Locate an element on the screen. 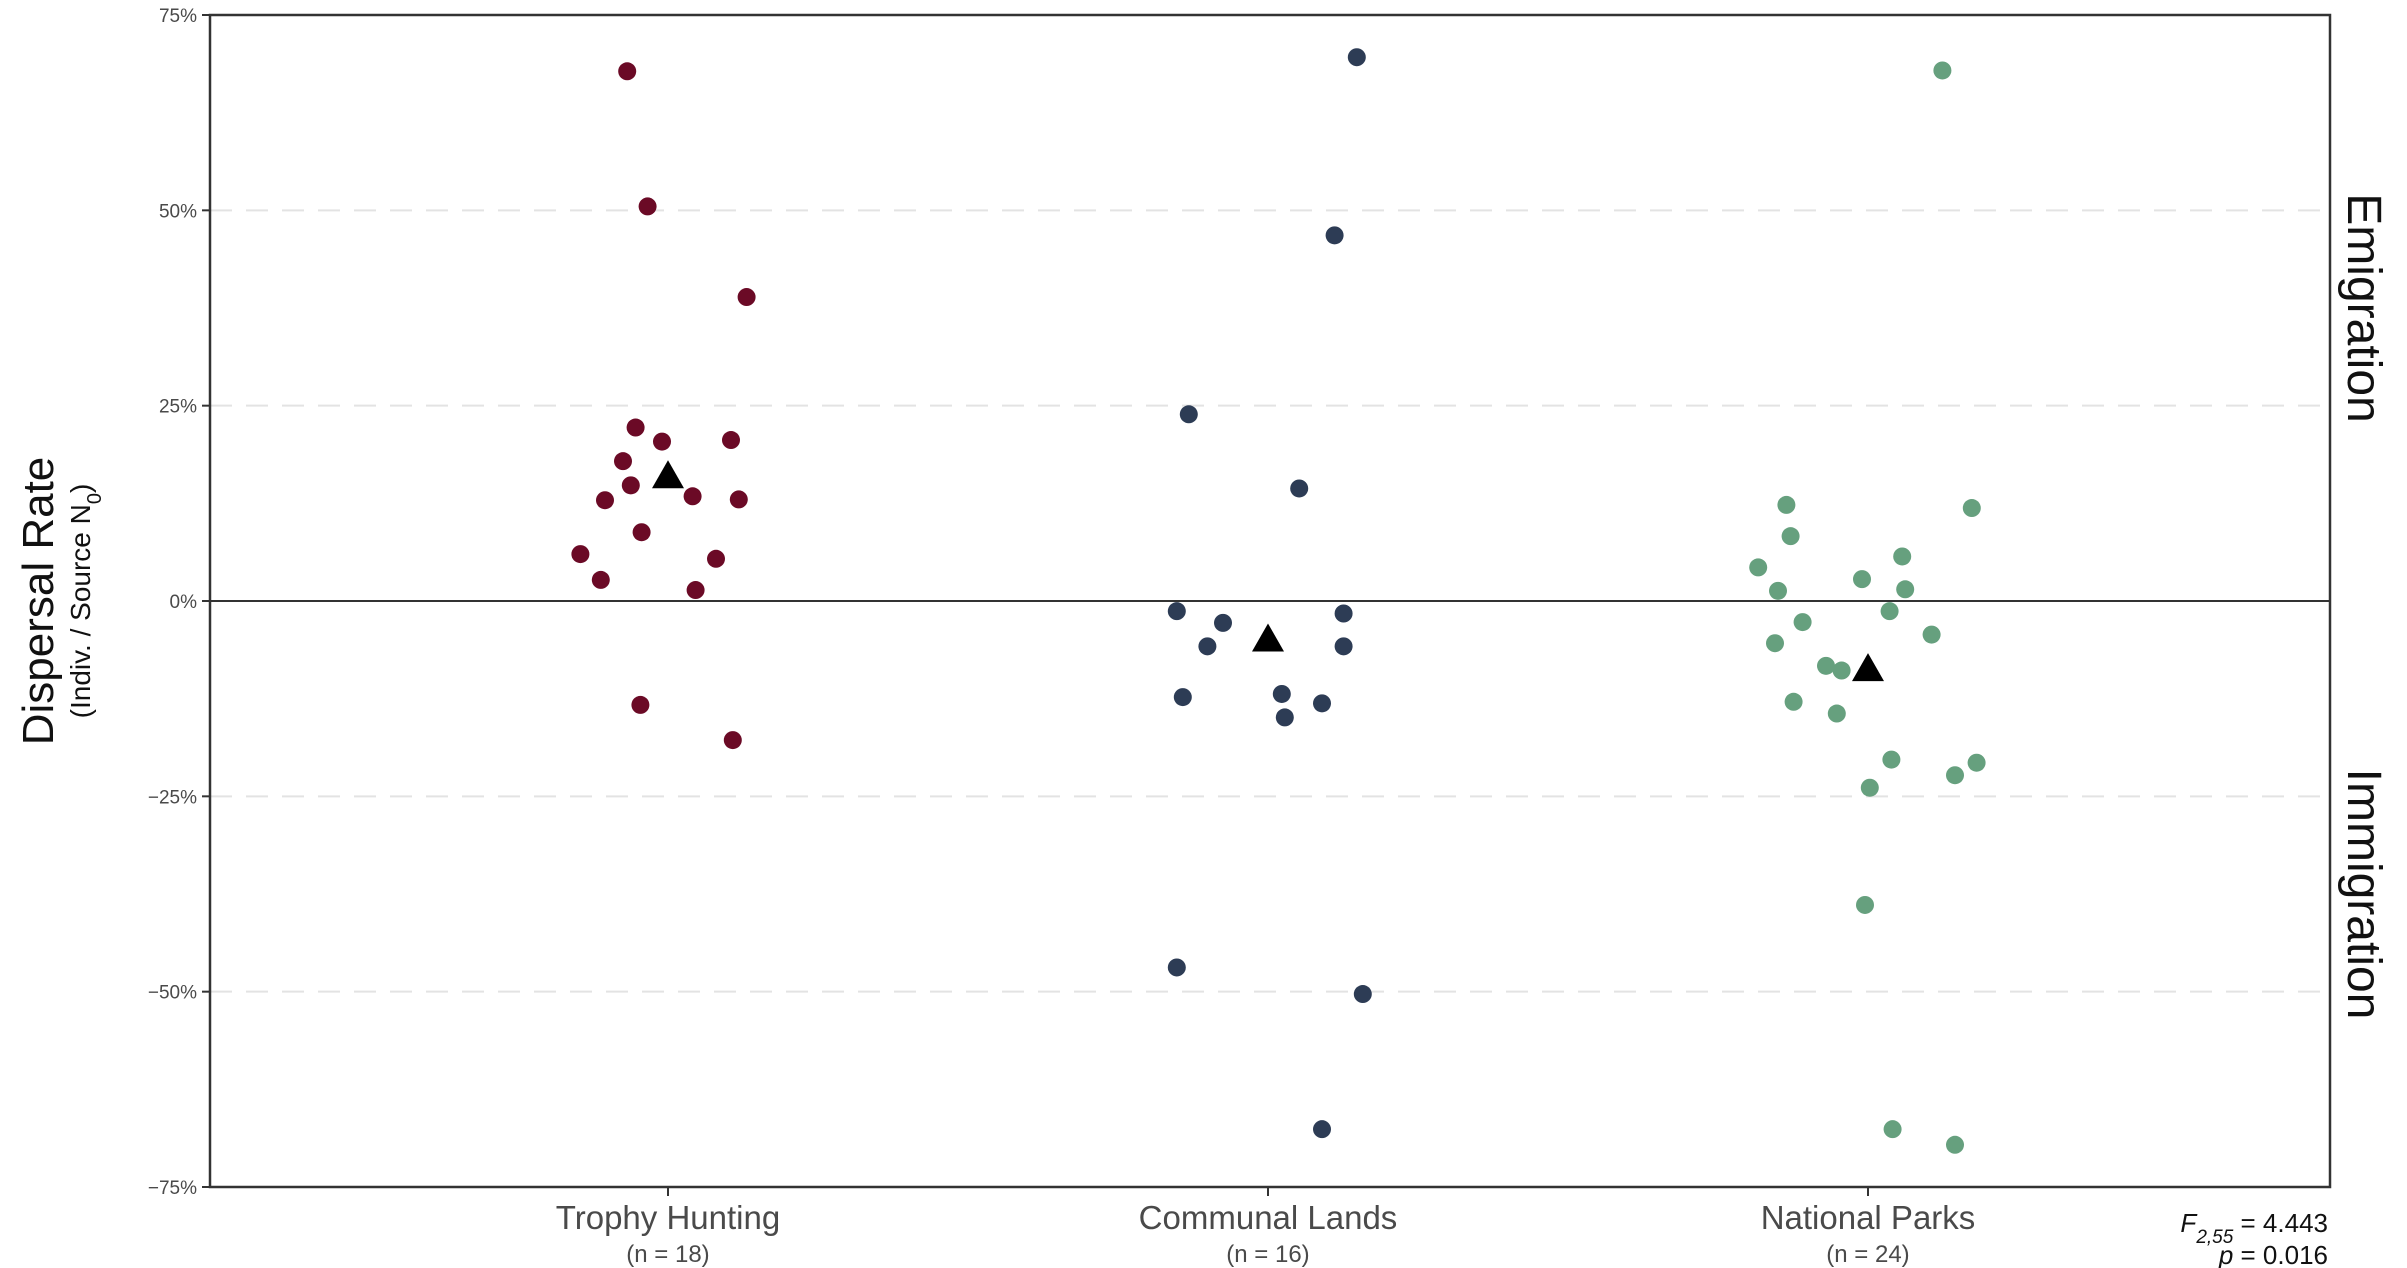 The height and width of the screenshot is (1268, 2407). y-axis-sublabel: (Indiv. / Source N0) is located at coordinates (85, 601).